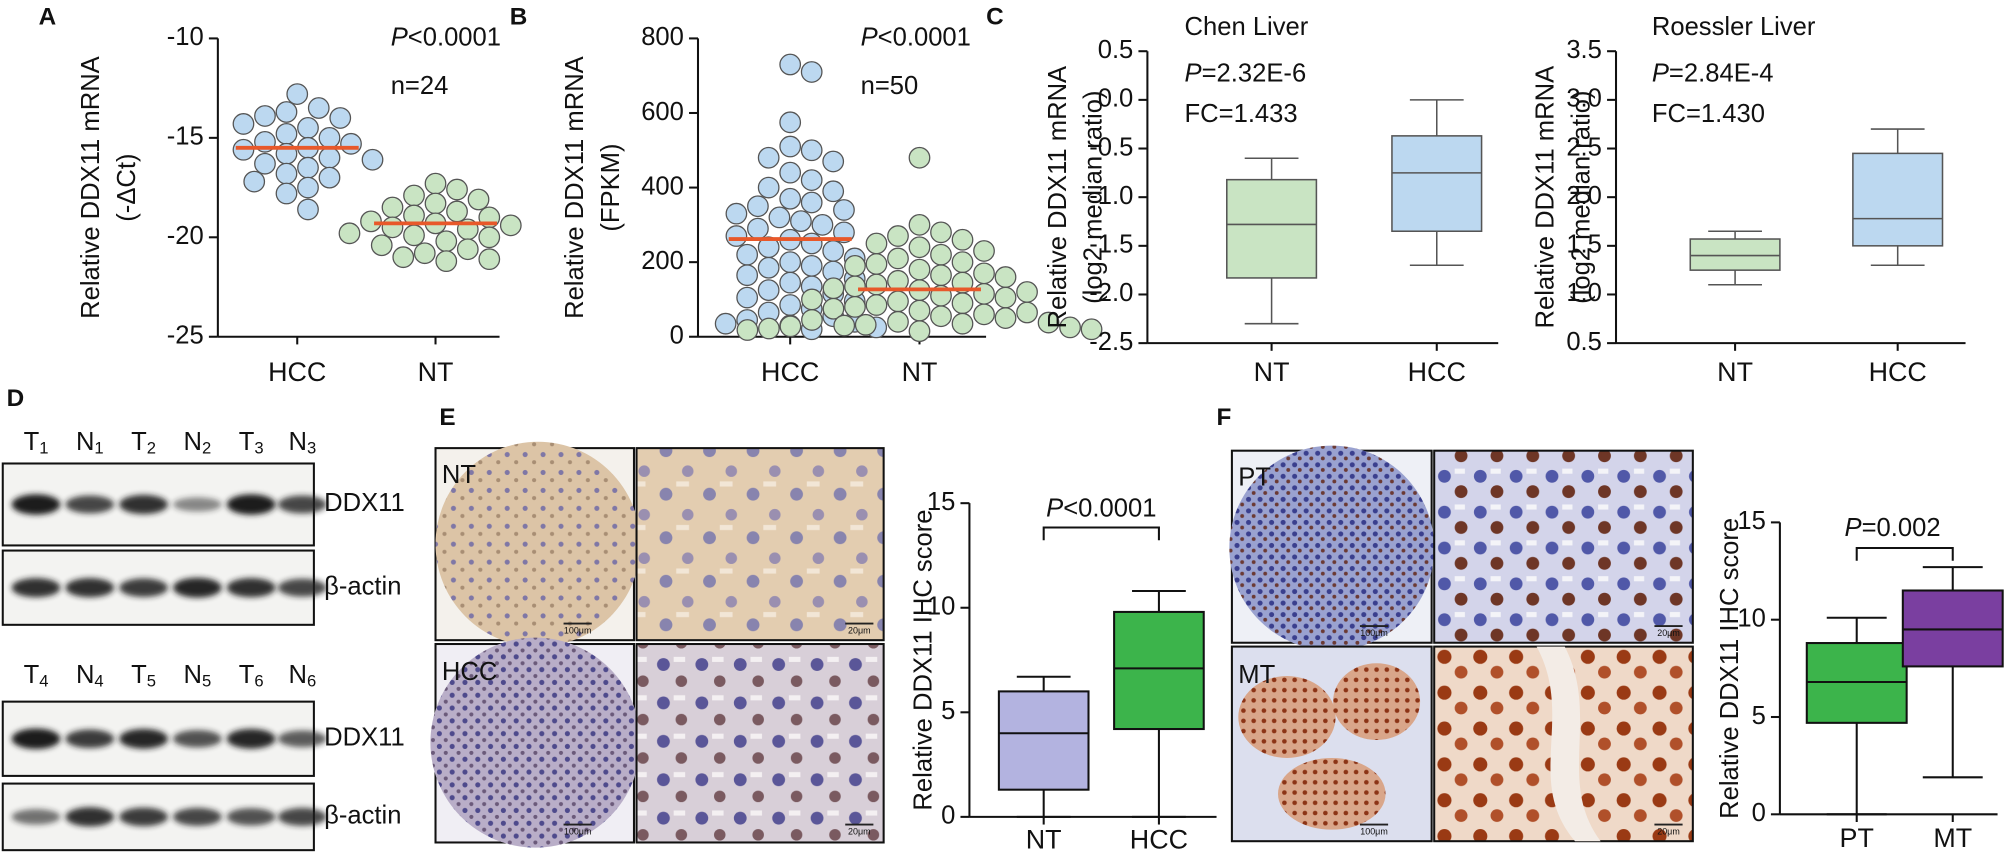 This screenshot has height=854, width=2008. What do you see at coordinates (85, 675) in the screenshot?
I see `lane-letter: N` at bounding box center [85, 675].